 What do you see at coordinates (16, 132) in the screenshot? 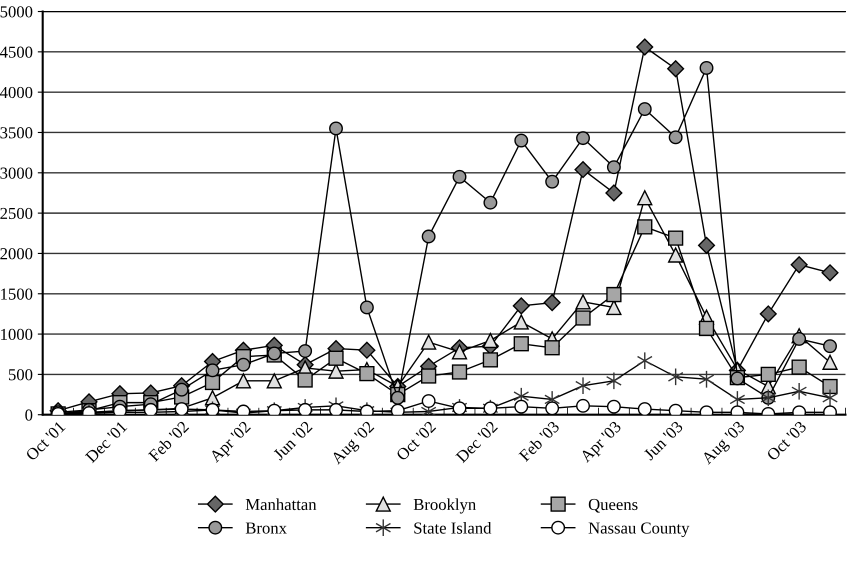
I see `y-tick-label: 3500` at bounding box center [16, 132].